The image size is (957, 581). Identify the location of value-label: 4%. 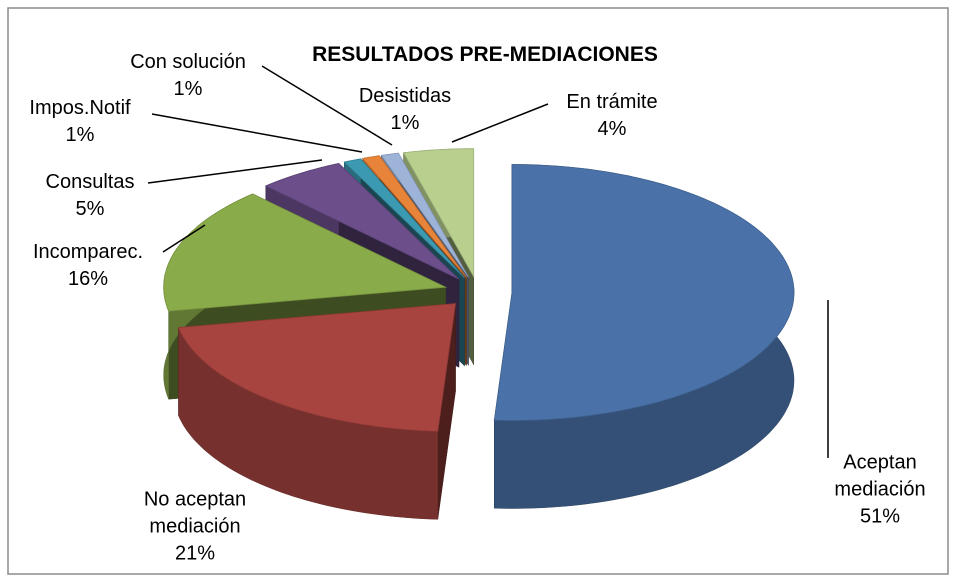
(612, 129).